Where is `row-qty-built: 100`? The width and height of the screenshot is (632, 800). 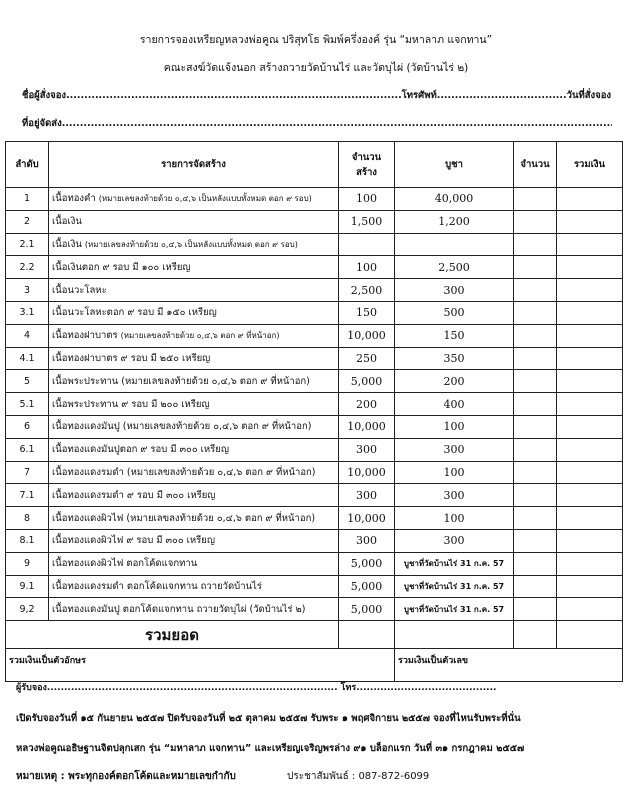
row-qty-built: 100 is located at coordinates (366, 267).